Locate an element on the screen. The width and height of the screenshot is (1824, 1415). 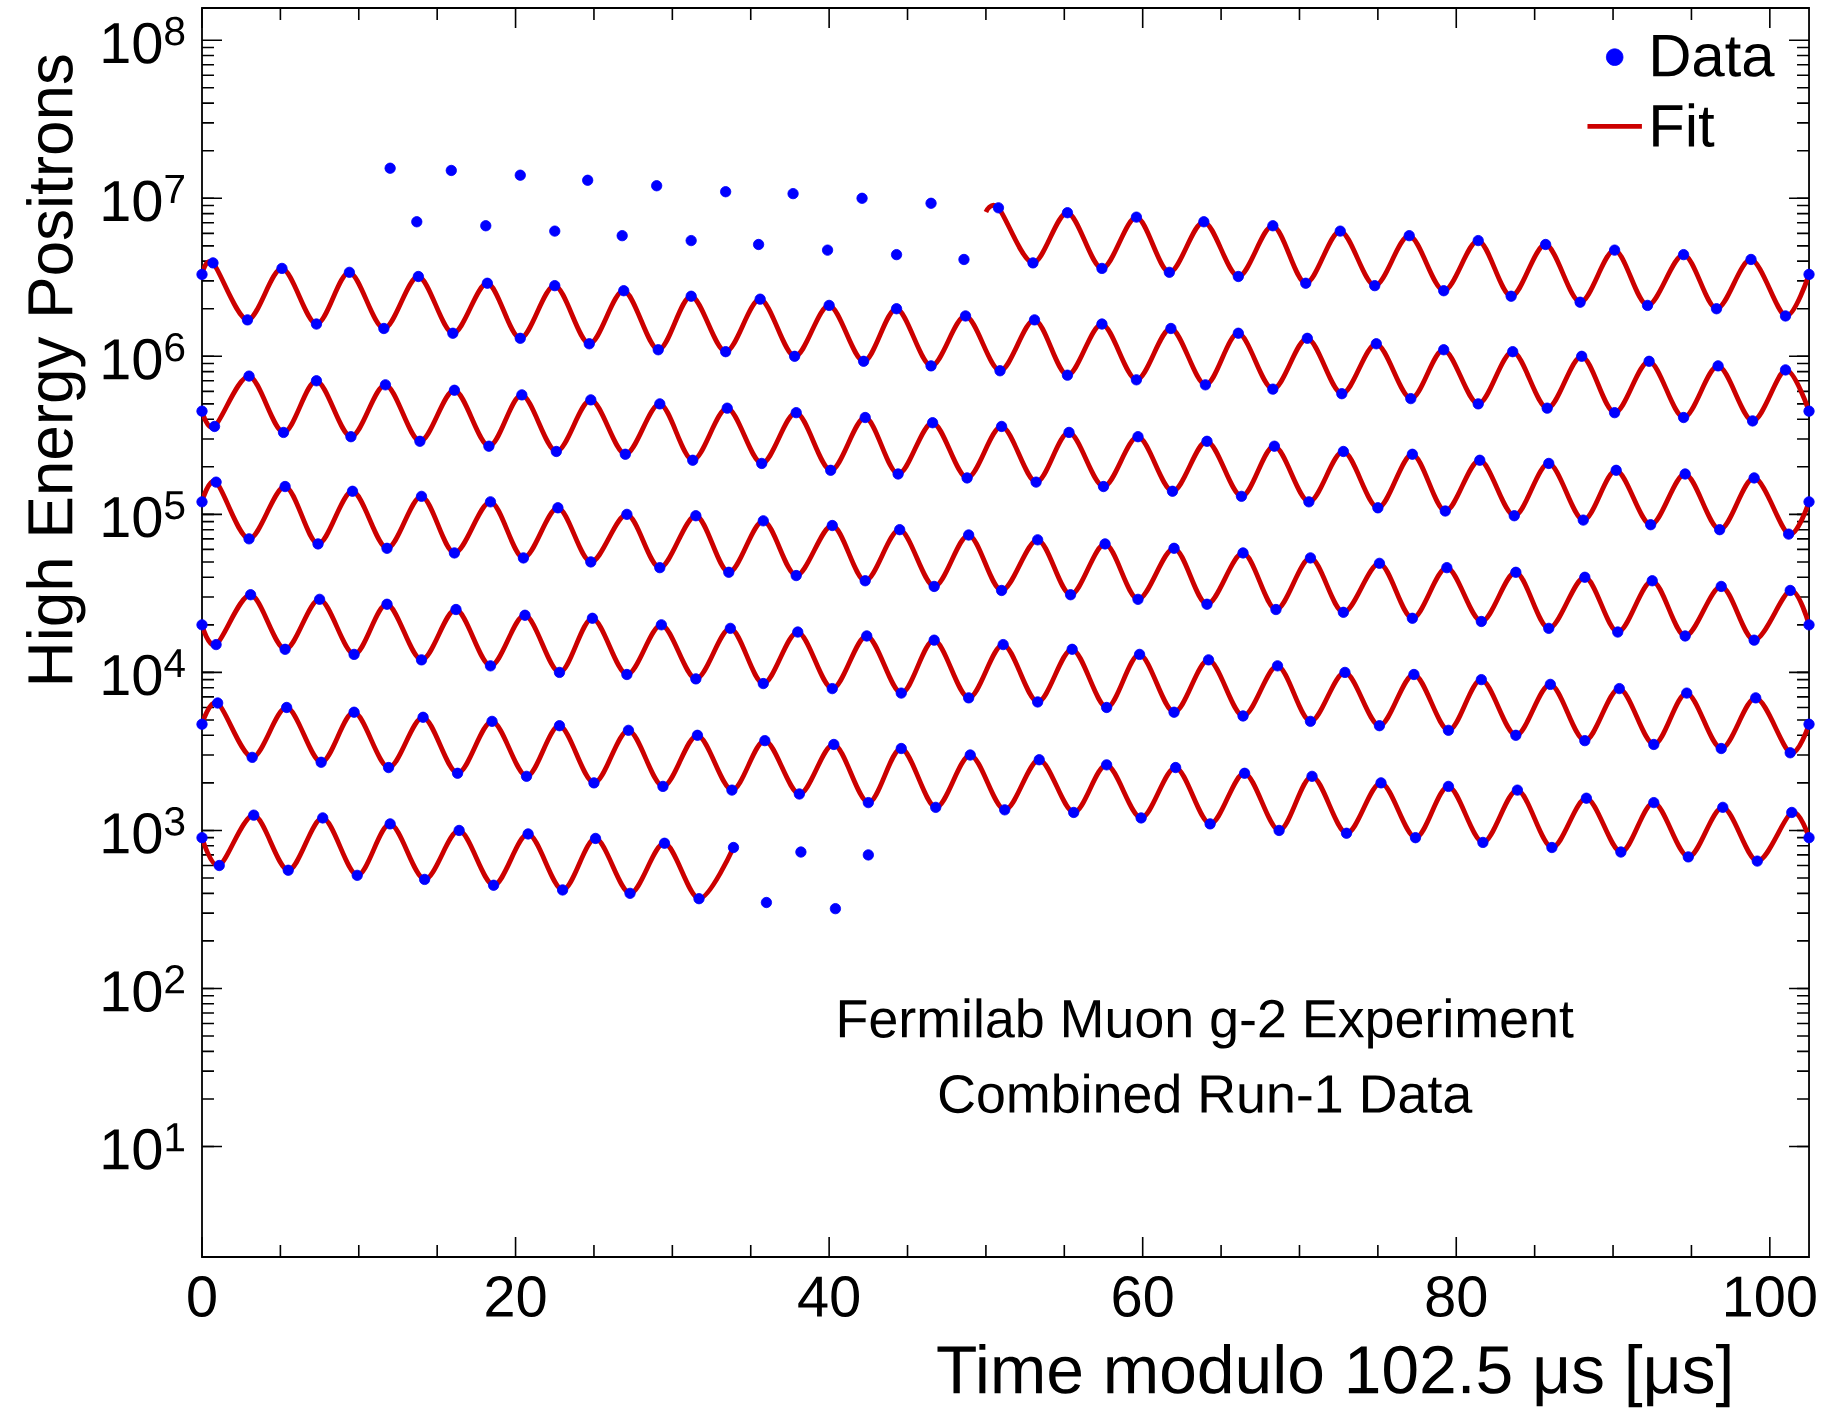
x-axis-title: Time modulo 102.5 μs [μs] is located at coordinates (1333, 1376).